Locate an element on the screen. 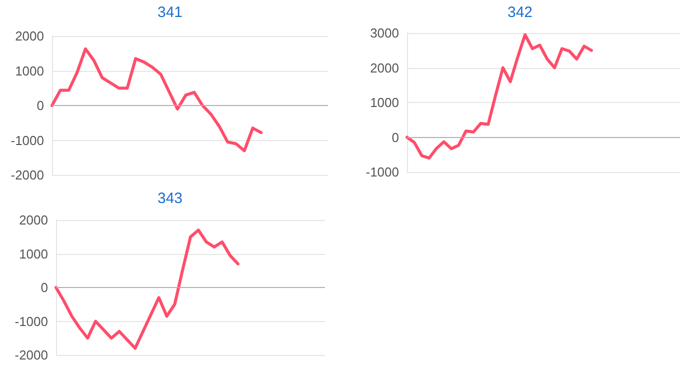 The height and width of the screenshot is (368, 700). chart-title: 342 is located at coordinates (520, 12).